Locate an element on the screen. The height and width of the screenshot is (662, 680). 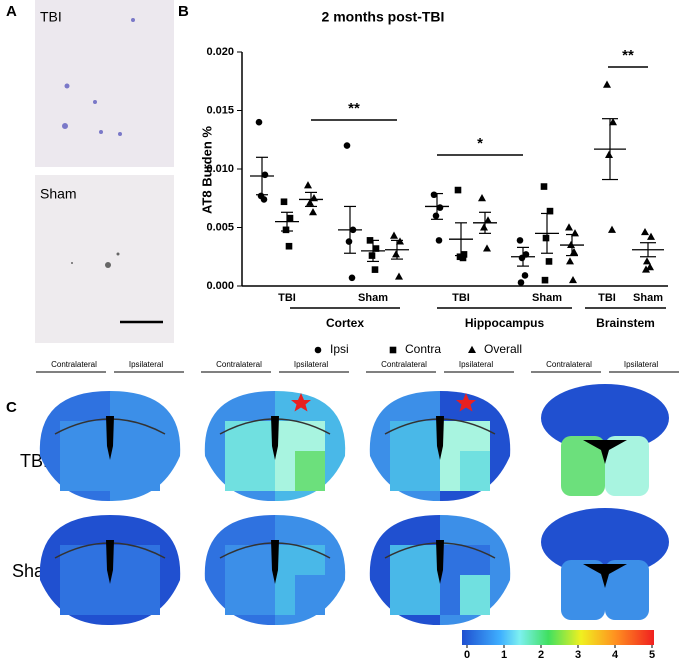
colorbar-tick-label: 2 is located at coordinates (541, 655).